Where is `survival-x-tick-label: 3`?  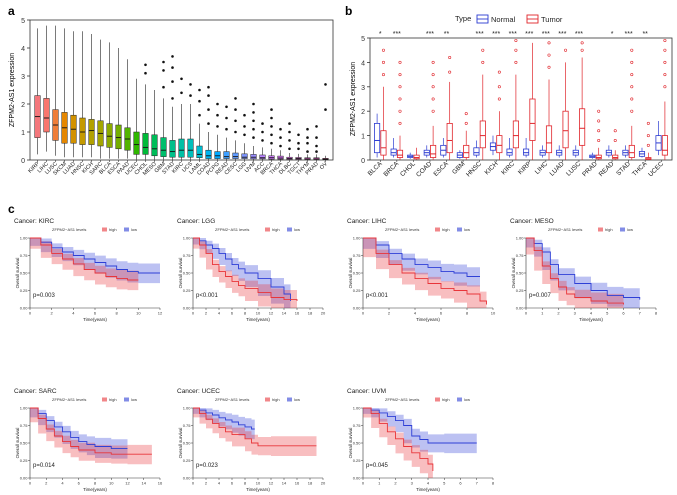 survival-x-tick-label: 3 is located at coordinates (412, 483).